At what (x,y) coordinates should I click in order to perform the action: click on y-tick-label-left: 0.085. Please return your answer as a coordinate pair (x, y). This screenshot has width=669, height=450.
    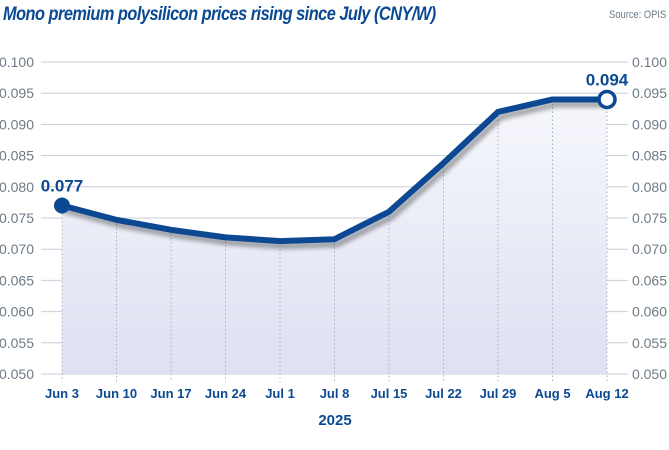
    Looking at the image, I should click on (17, 156).